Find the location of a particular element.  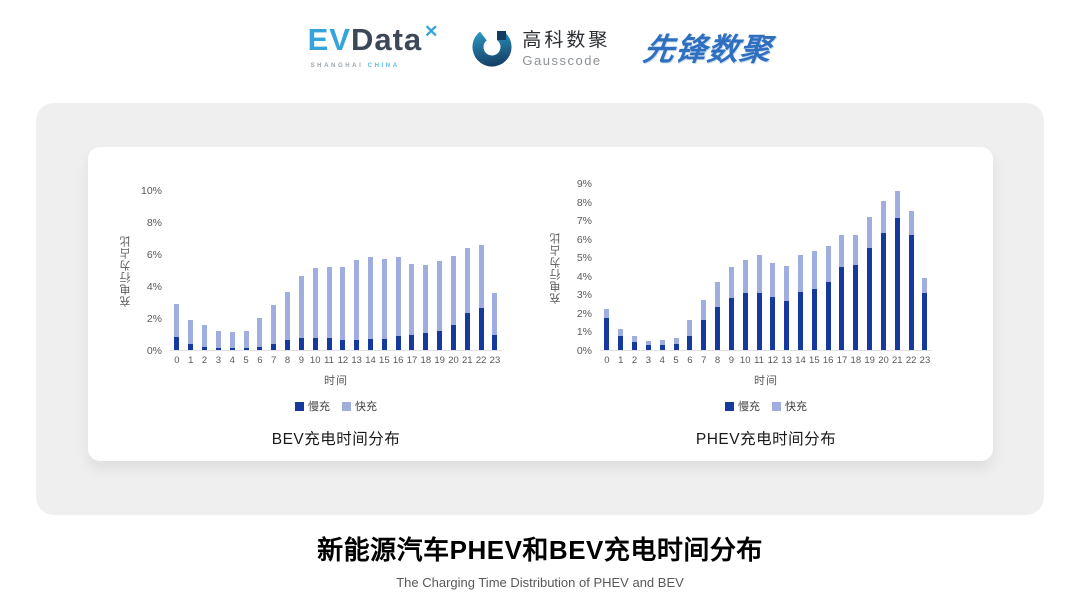

legend-item: 快充 is located at coordinates (789, 406).